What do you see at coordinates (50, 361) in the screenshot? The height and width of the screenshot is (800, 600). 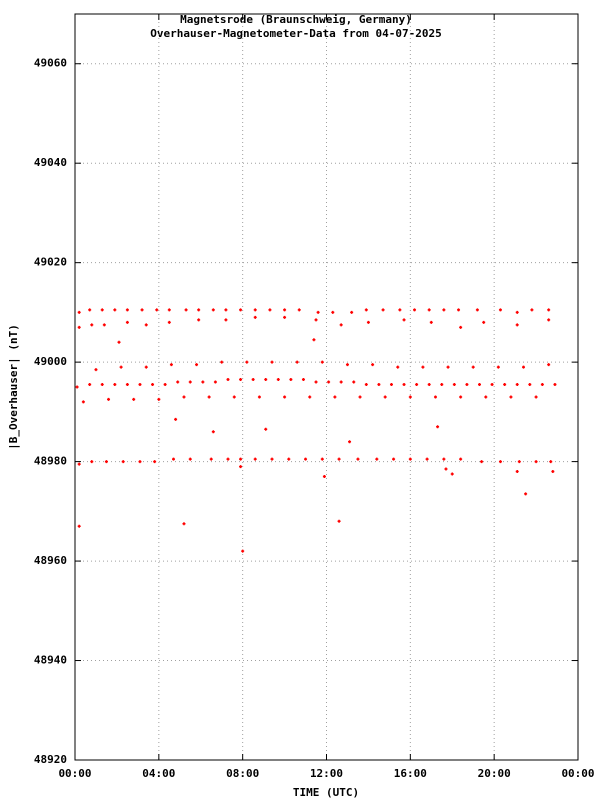 I see `y-tick-label: 49000` at bounding box center [50, 361].